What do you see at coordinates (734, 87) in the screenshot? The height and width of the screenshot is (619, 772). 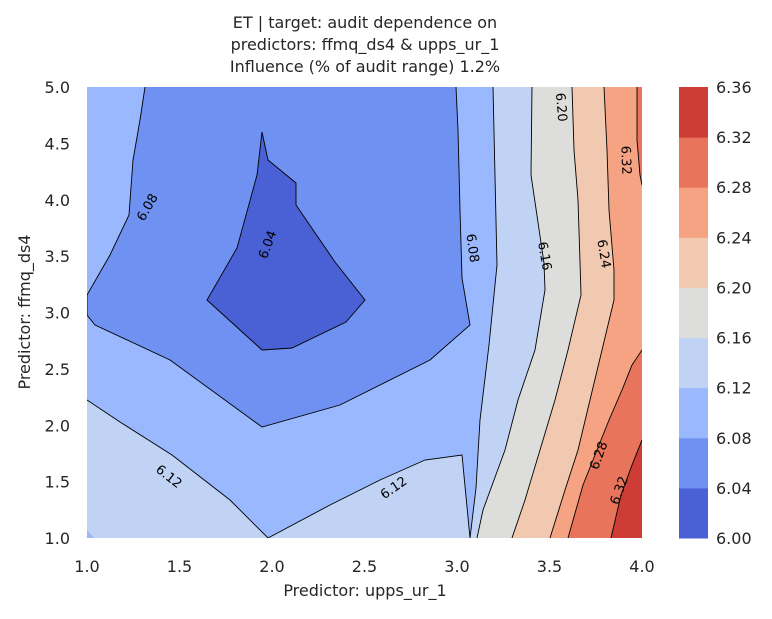 I see `colorbar-tick-label: 6.36` at bounding box center [734, 87].